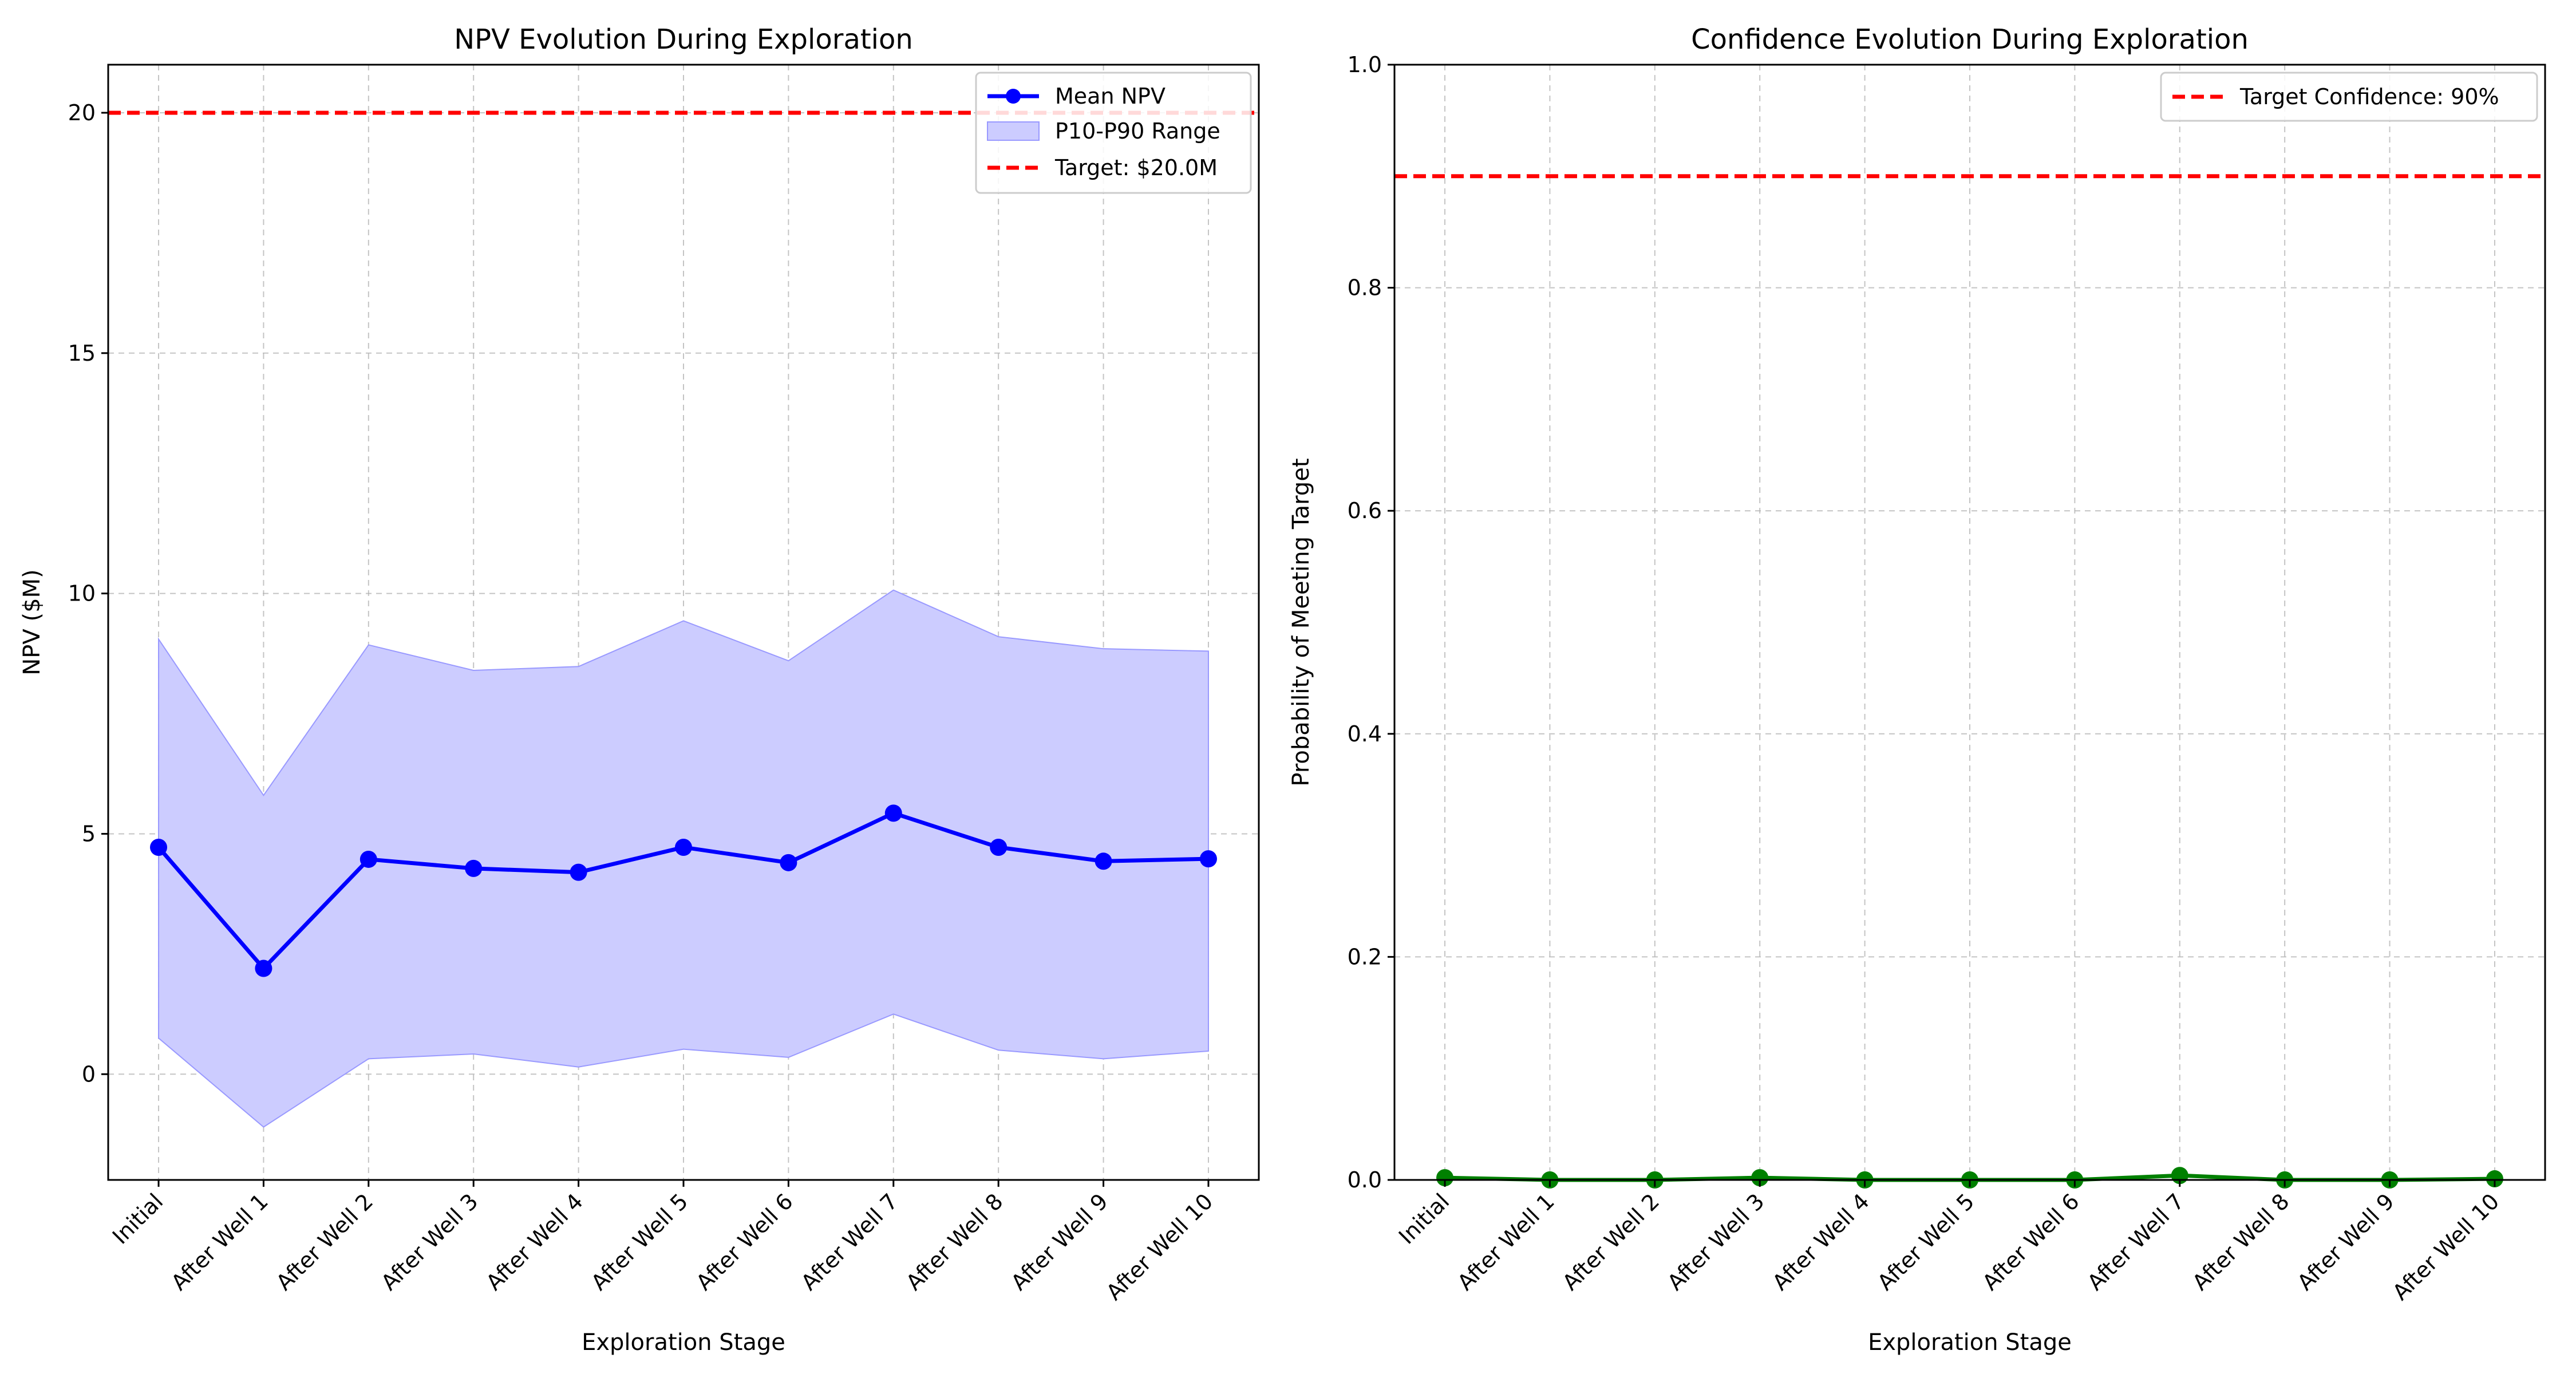 The image size is (2576, 1374). I want to click on legend-target-label: Target: $20.0M, so click(1136, 167).